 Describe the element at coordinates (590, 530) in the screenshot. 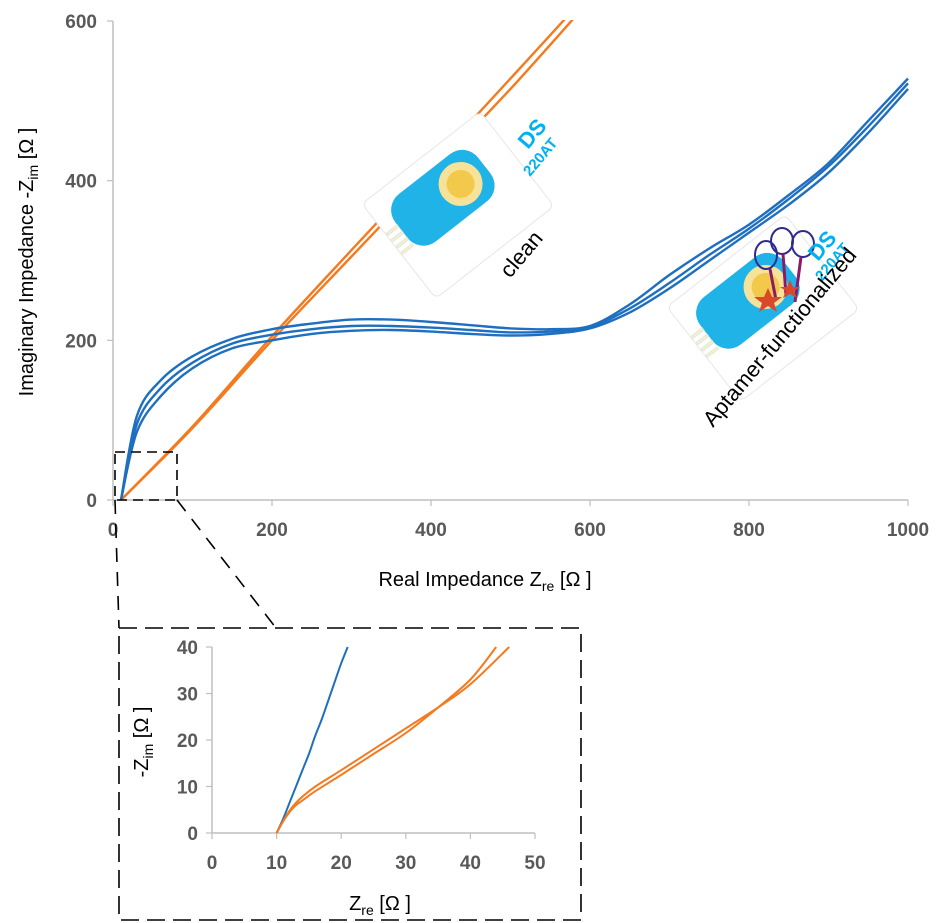

I see `main-x-tick-label: 600` at that location.